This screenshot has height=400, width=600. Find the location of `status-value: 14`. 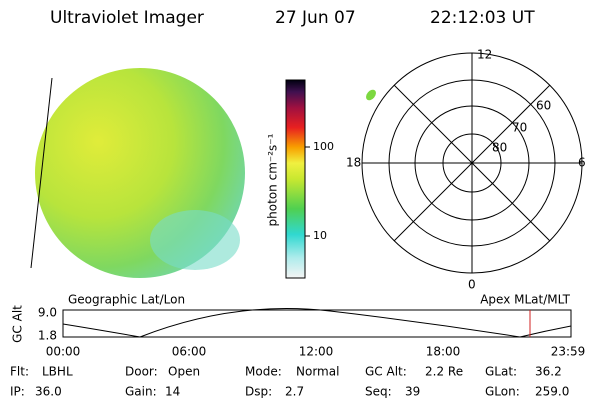

status-value: 14 is located at coordinates (172, 392).